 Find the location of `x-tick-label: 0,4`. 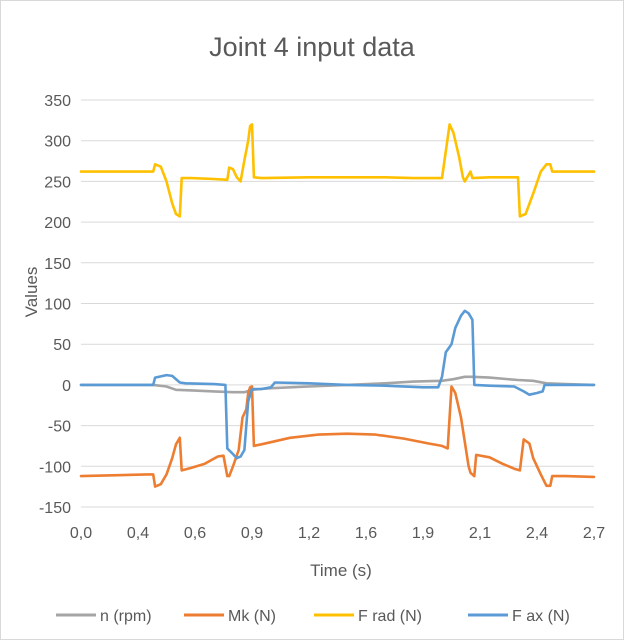

x-tick-label: 0,4 is located at coordinates (138, 533).